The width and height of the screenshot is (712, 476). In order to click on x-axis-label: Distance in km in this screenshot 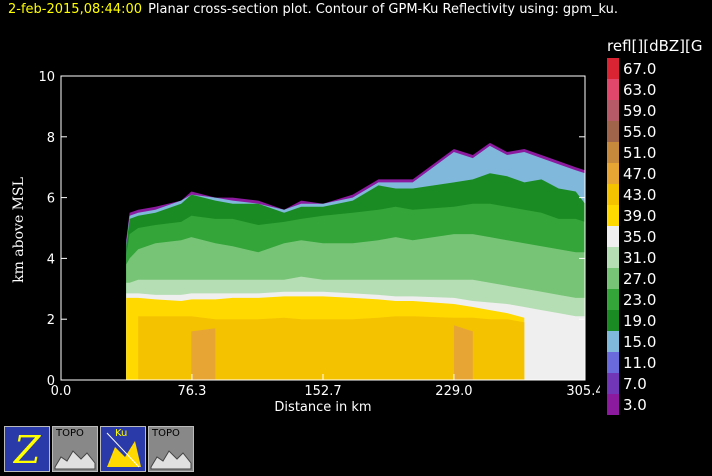, I will do `click(322, 407)`.